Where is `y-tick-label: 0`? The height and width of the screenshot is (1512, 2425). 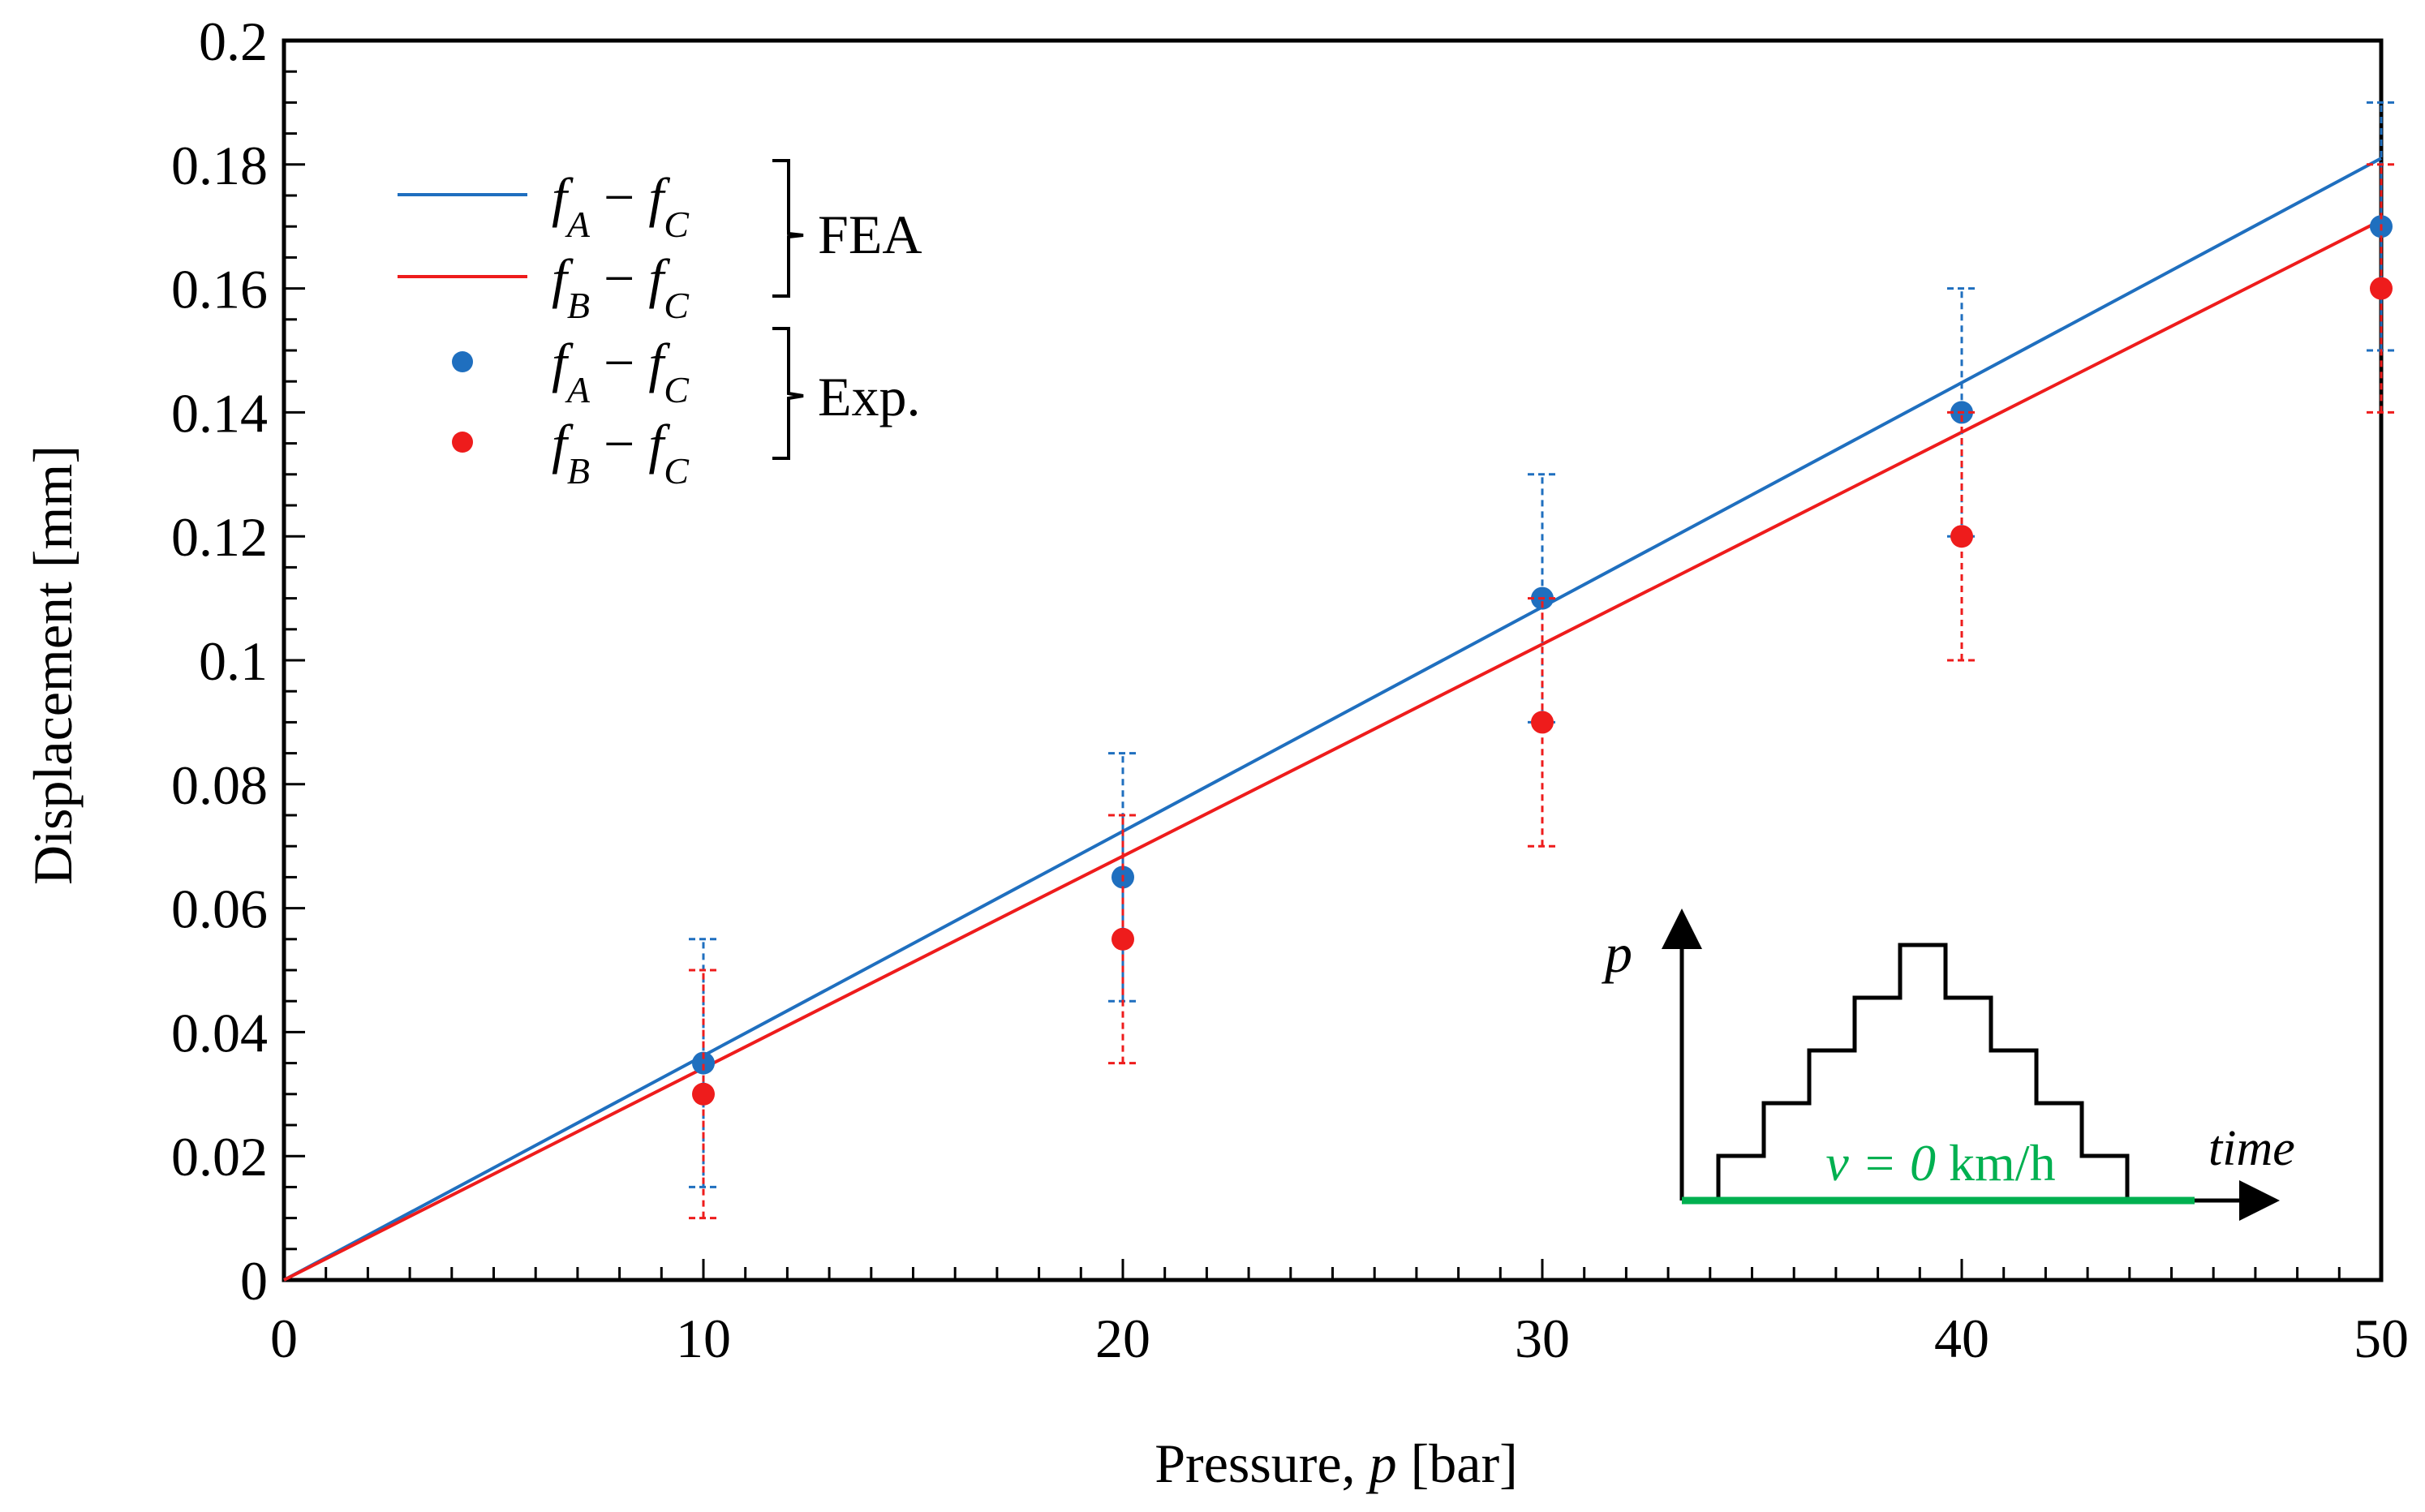 y-tick-label: 0 is located at coordinates (254, 1281).